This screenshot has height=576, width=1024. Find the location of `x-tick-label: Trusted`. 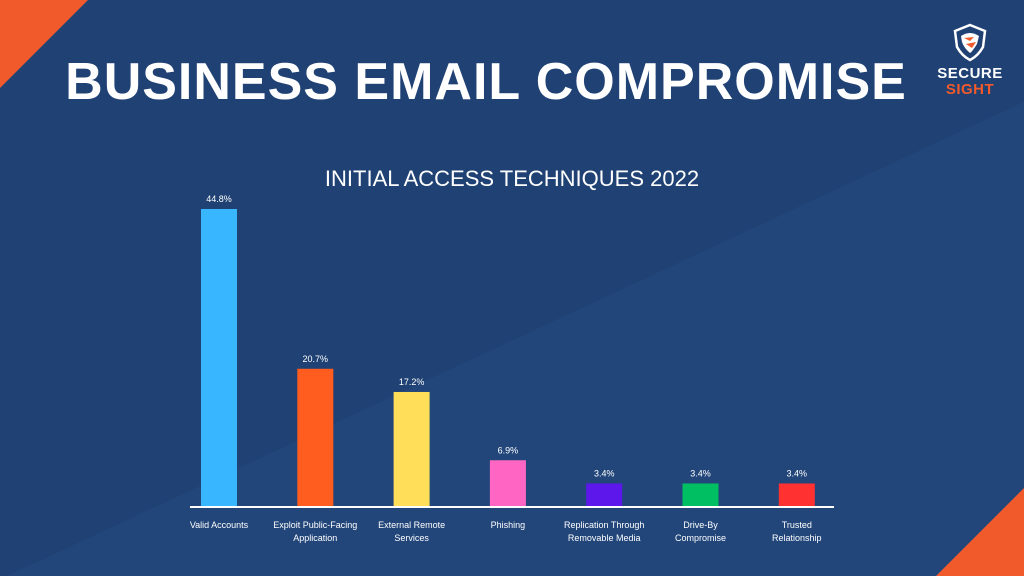

x-tick-label: Trusted is located at coordinates (797, 525).